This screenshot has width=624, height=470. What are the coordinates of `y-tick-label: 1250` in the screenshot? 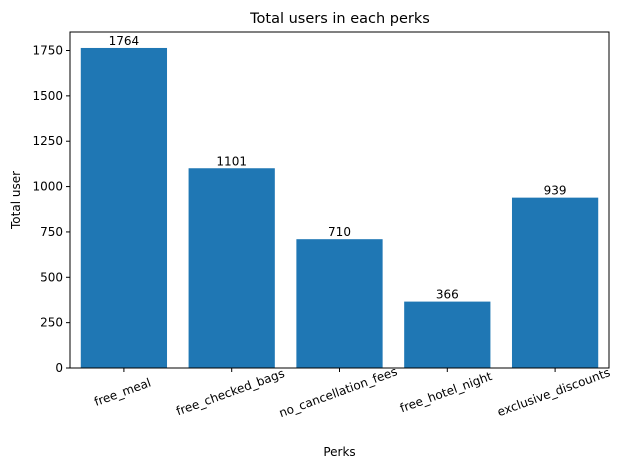 It's located at (47, 141).